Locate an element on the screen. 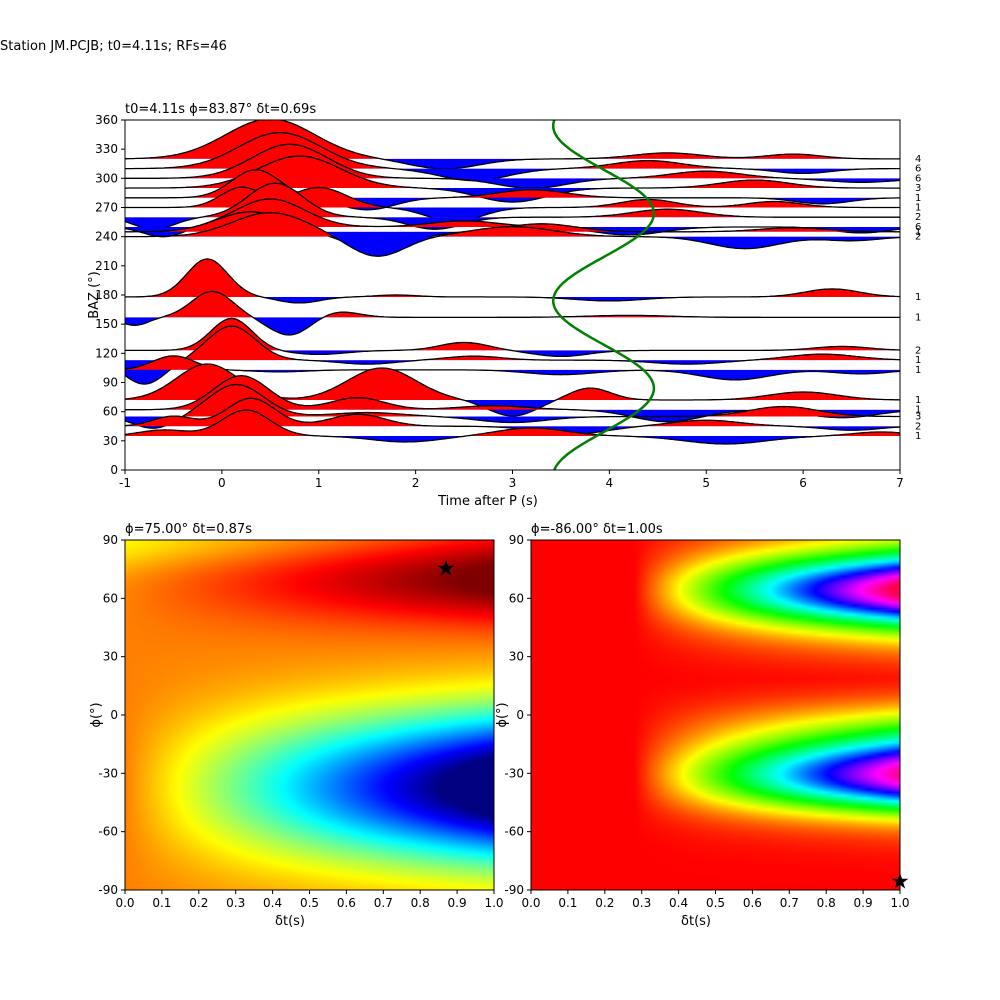 Image resolution: width=1000 pixels, height=1000 pixels. grid2-y-ticks: -90 -60 -30 0 30 60 90 is located at coordinates (517, 715).